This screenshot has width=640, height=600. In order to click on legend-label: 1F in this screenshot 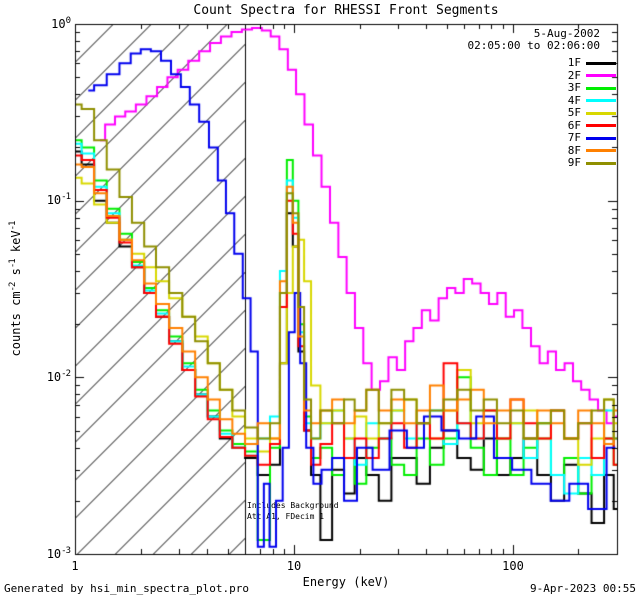, I will do `click(574, 63)`.